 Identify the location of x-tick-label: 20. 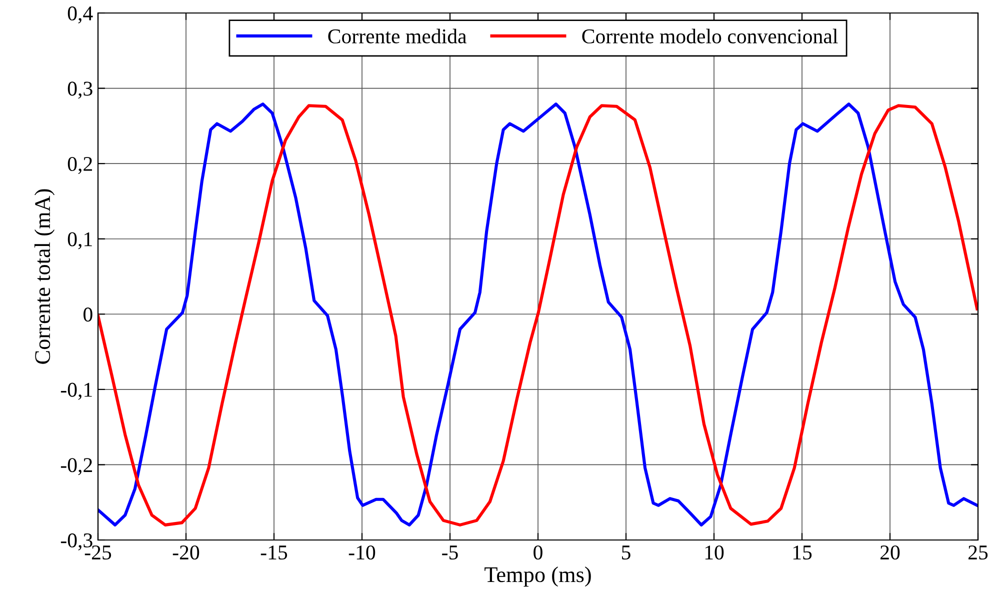
(890, 552).